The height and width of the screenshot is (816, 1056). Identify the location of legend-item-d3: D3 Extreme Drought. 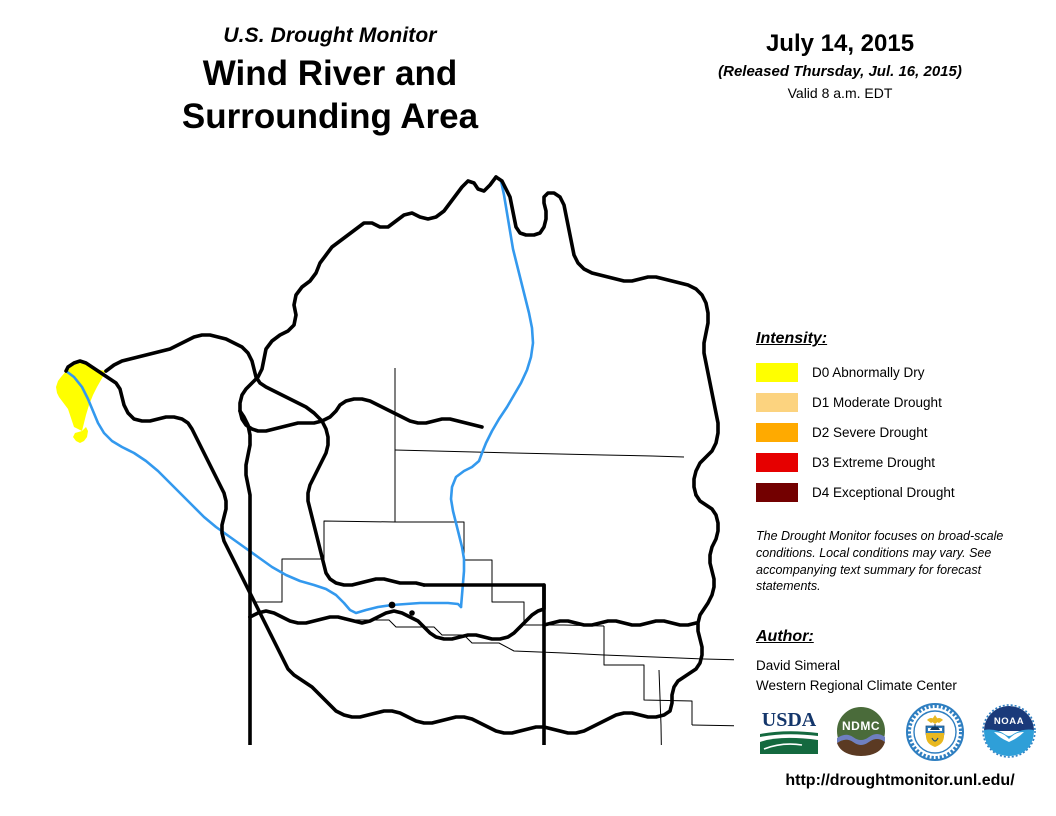
(896, 462).